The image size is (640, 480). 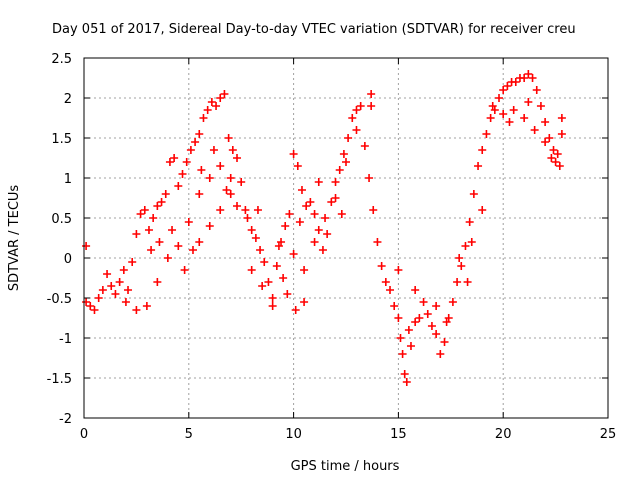 I want to click on x-tick-label: 5, so click(x=189, y=434).